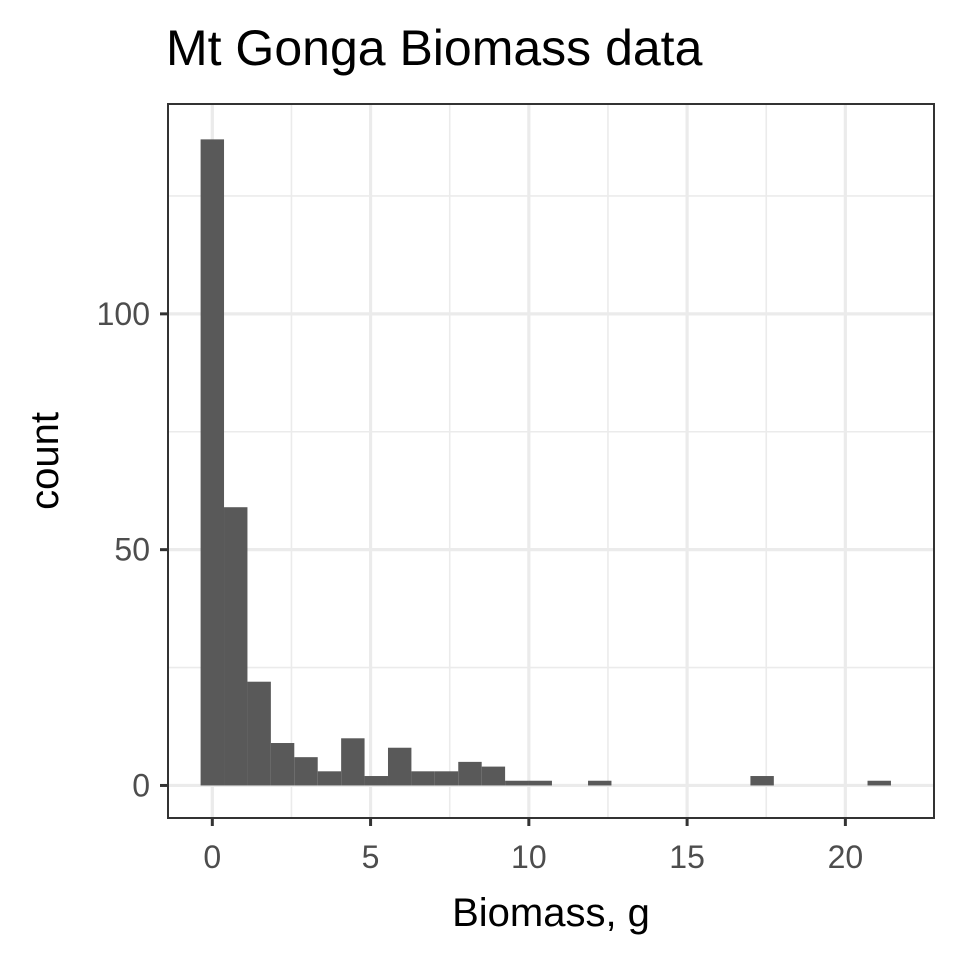 The image size is (960, 960). I want to click on y-tick-label: 50, so click(132, 550).